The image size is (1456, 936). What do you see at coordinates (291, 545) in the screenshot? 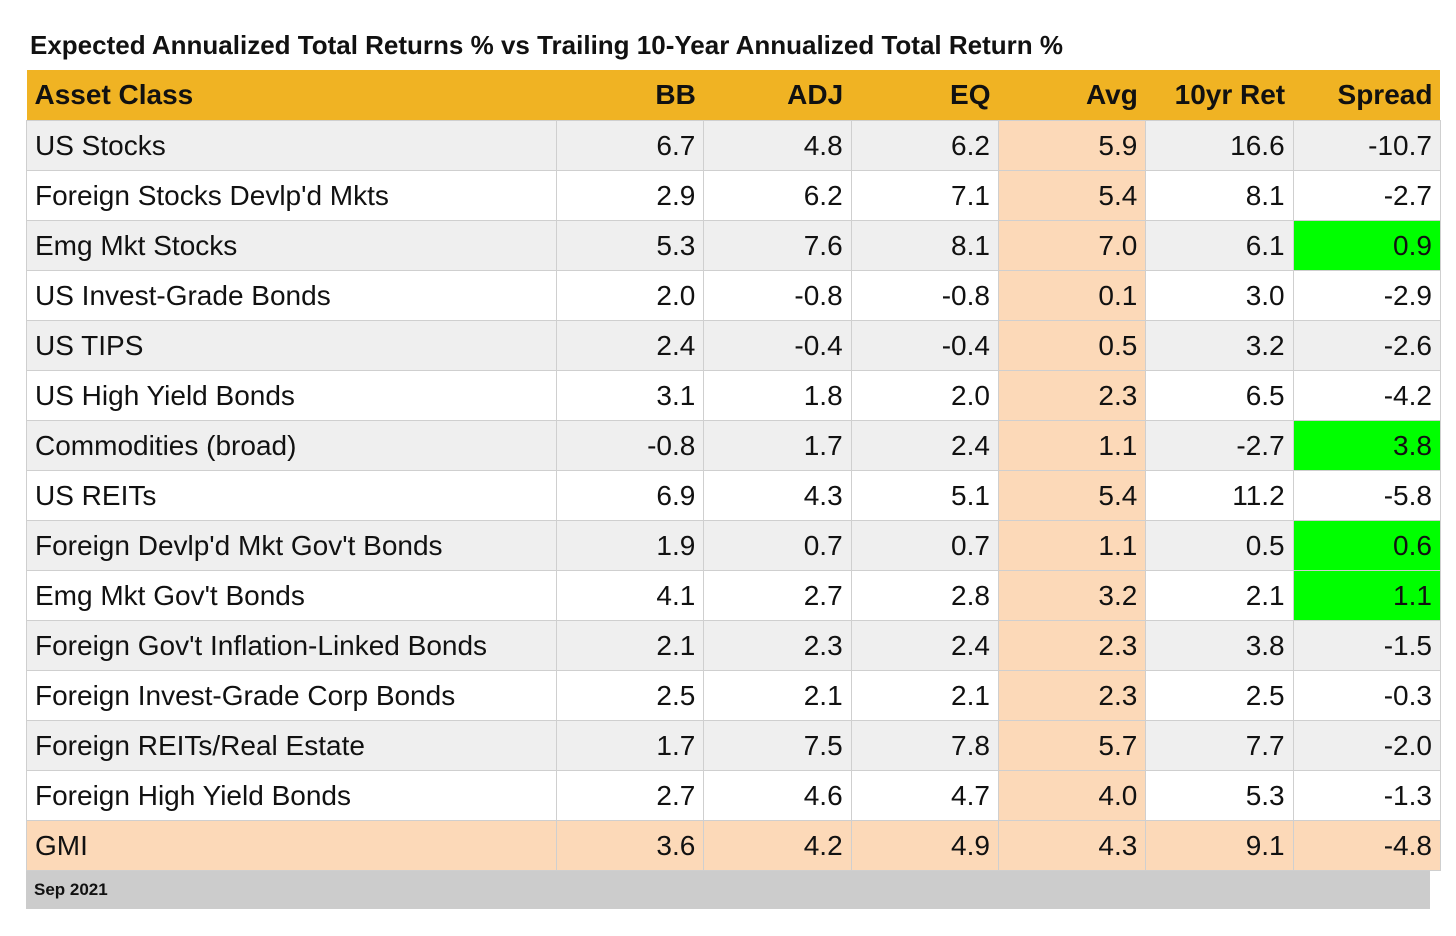
I see `asset-class-cell: Foreign Devlp'd Mkt Gov't Bonds` at bounding box center [291, 545].